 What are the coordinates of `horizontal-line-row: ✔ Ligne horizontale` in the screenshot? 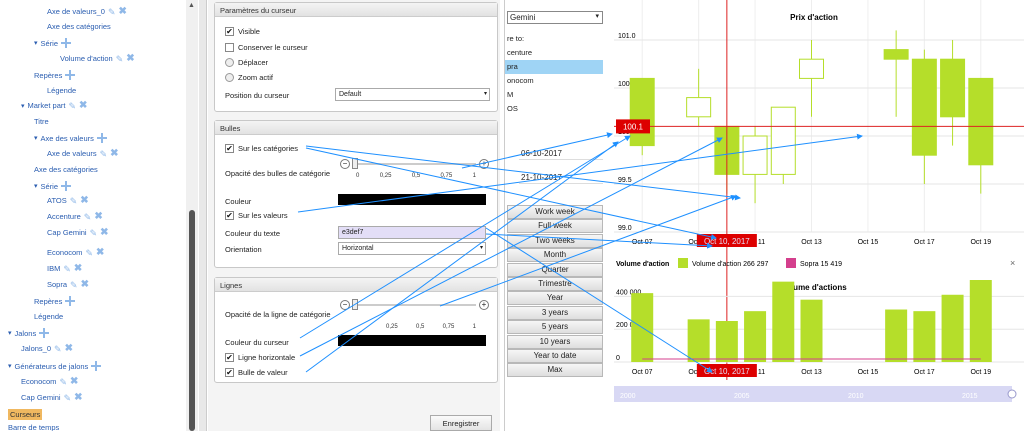 It's located at (260, 357).